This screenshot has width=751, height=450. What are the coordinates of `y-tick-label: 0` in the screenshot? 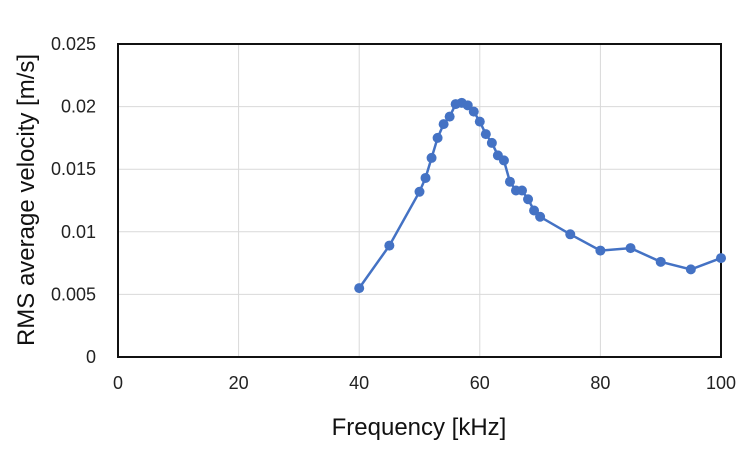 It's located at (91, 357).